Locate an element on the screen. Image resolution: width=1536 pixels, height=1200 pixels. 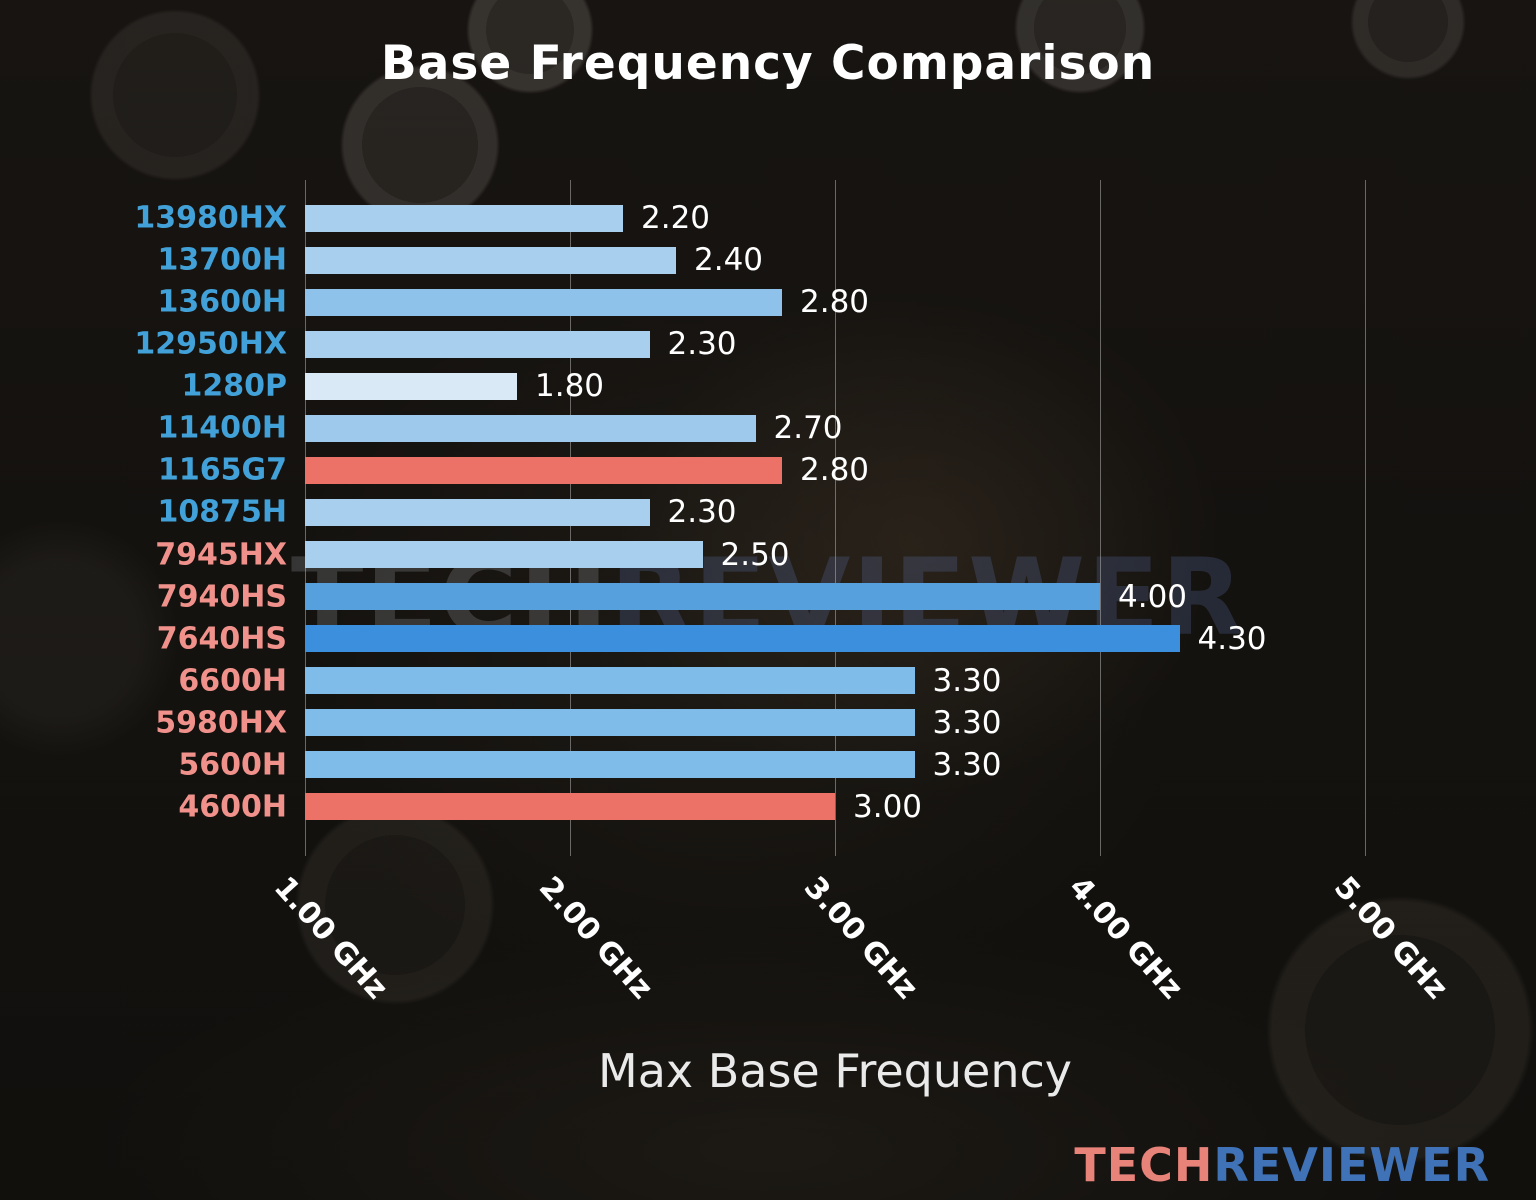
category-label: 11400H is located at coordinates (222, 428).